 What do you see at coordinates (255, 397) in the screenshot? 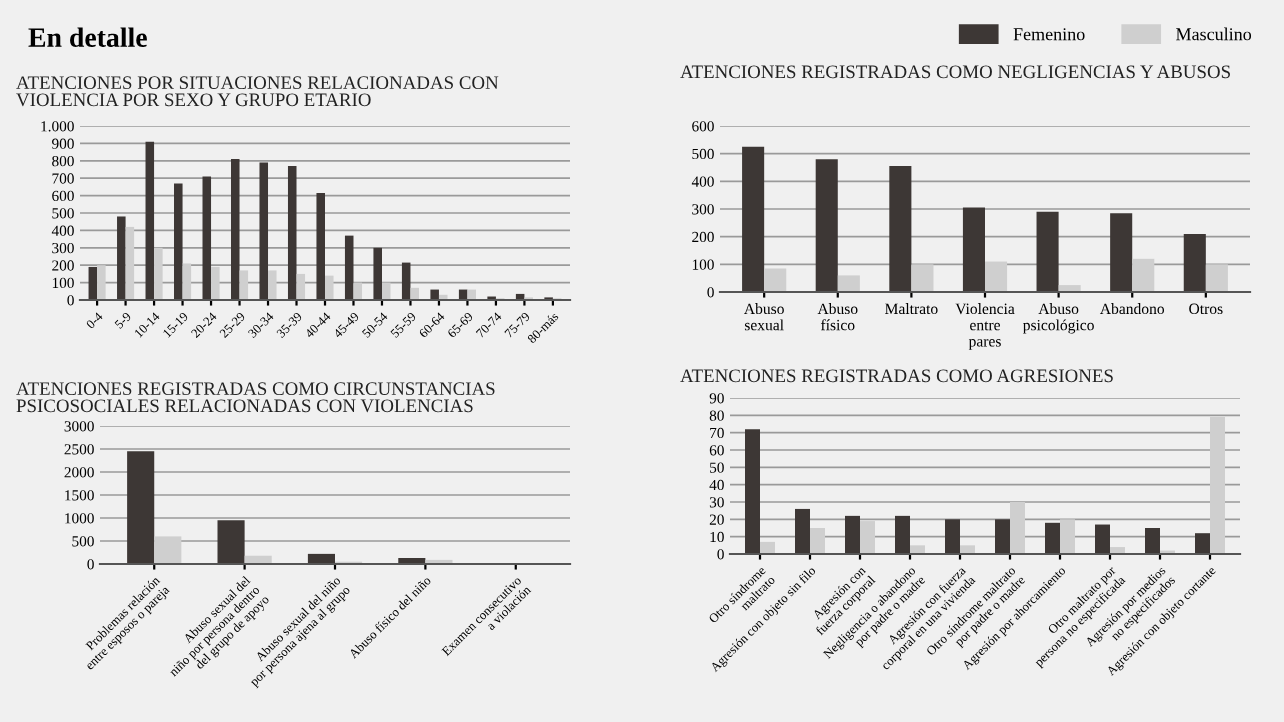
I see `chart-title: ATENCIONES REGISTRADAS COMO CIRCUNSTANCIAS PSICOSOCIALES RELACIONADAS CON VIOLENCIAS` at bounding box center [255, 397].